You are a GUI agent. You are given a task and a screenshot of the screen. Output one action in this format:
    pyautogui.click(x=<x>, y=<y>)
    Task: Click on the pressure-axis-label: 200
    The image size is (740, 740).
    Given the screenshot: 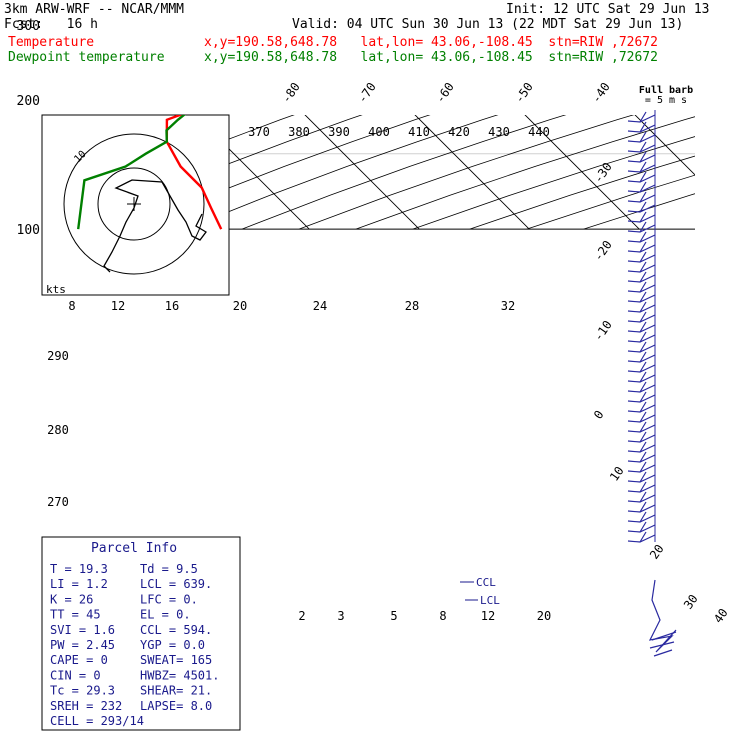 What is the action you would take?
    pyautogui.click(x=28, y=101)
    